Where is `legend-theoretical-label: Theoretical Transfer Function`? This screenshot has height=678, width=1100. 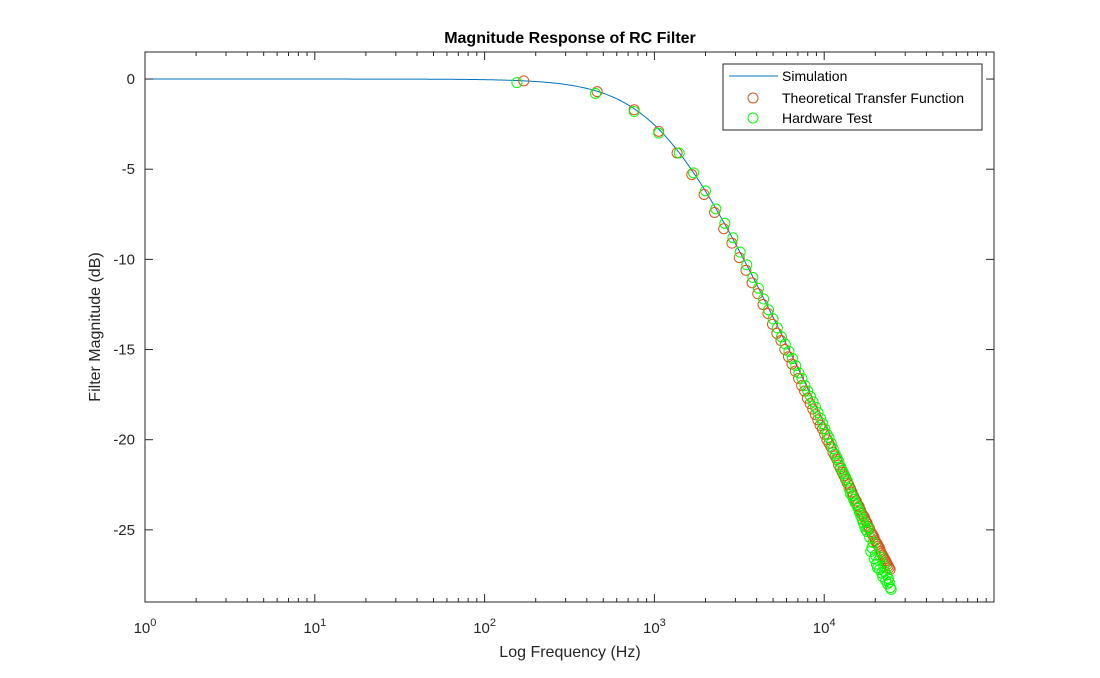 legend-theoretical-label: Theoretical Transfer Function is located at coordinates (873, 98).